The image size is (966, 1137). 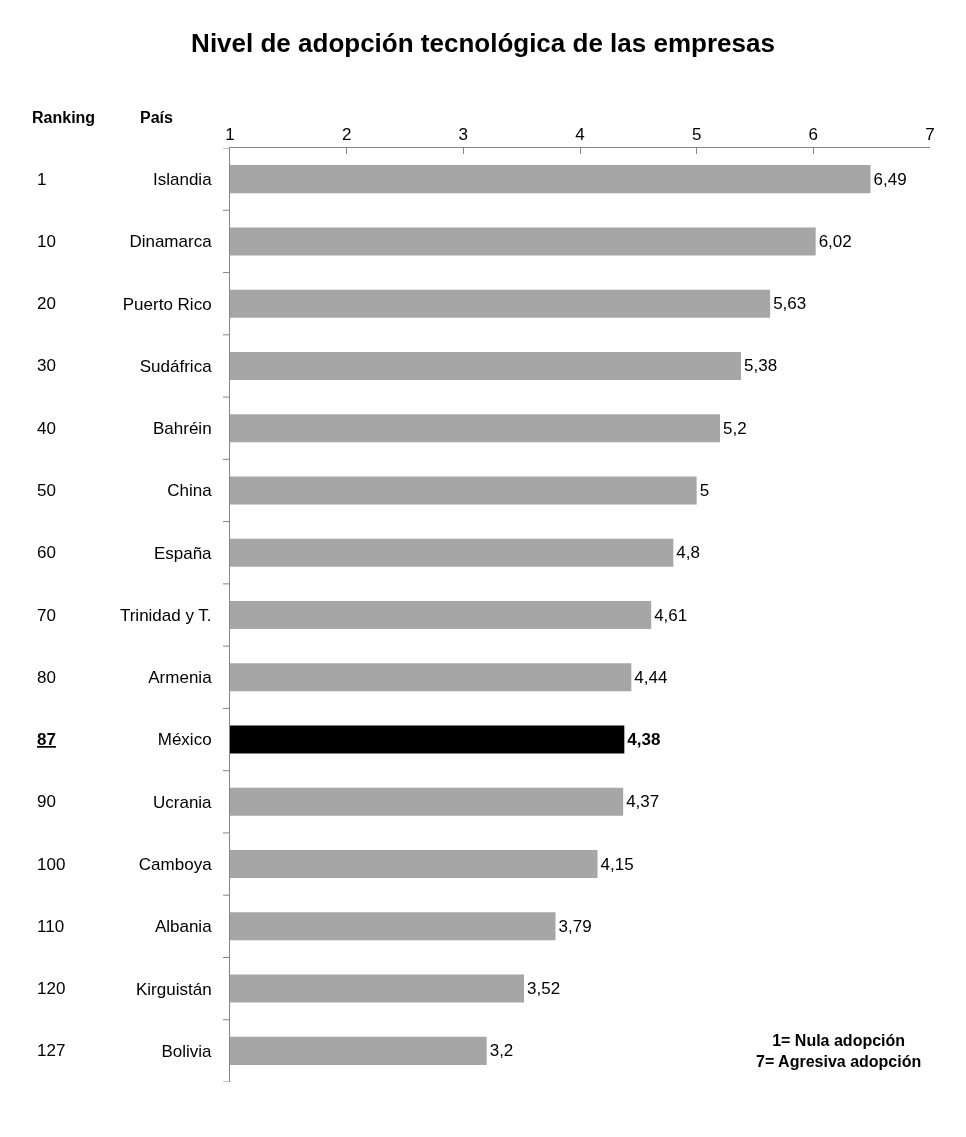 What do you see at coordinates (42, 179) in the screenshot?
I see `text: 1` at bounding box center [42, 179].